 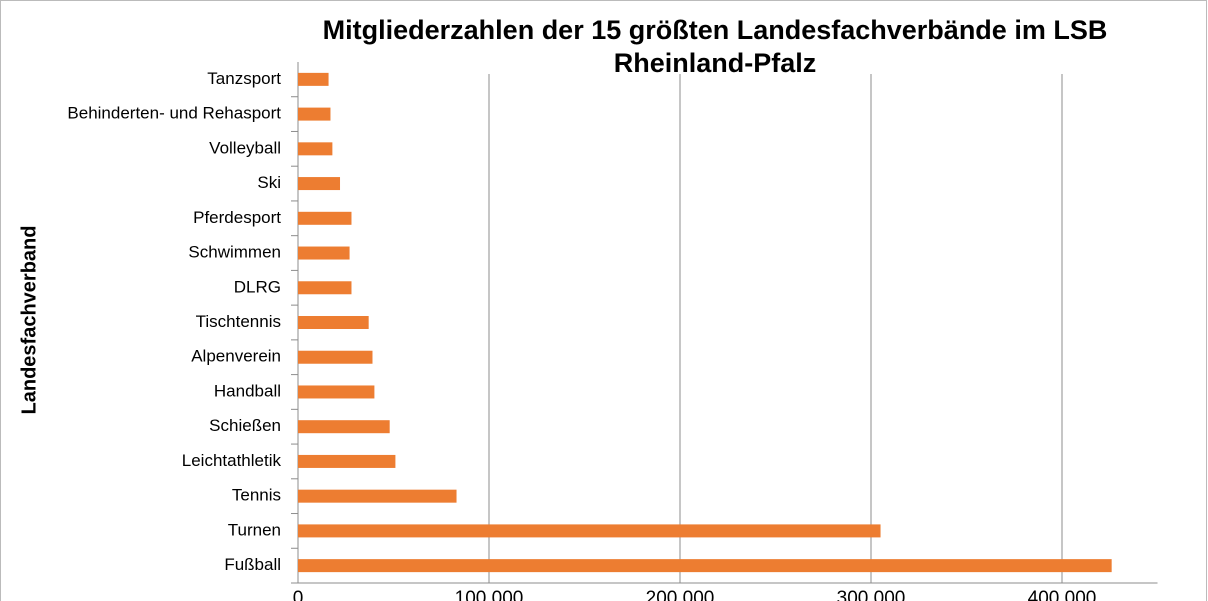 I want to click on y-tick-label: Alpenverein, so click(x=236, y=356).